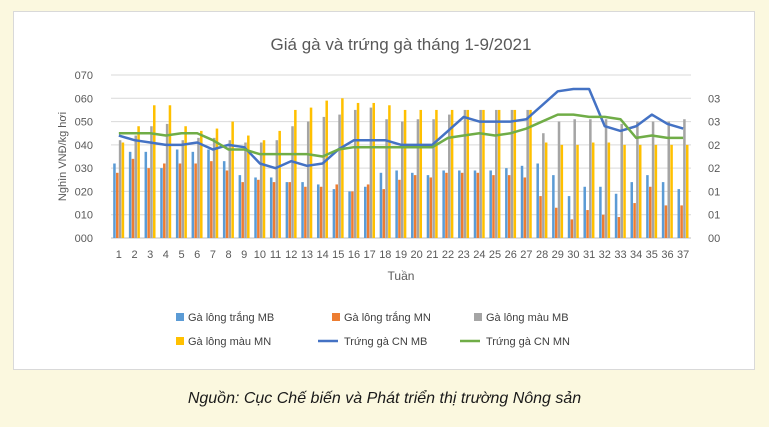 This screenshot has width=769, height=427. I want to click on x-tick-label: 10, so click(260, 255).